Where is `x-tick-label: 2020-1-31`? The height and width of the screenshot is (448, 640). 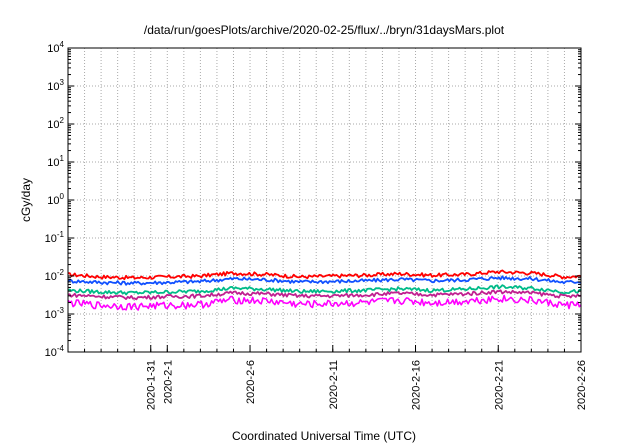
x-tick-label: 2020-1-31 is located at coordinates (152, 385).